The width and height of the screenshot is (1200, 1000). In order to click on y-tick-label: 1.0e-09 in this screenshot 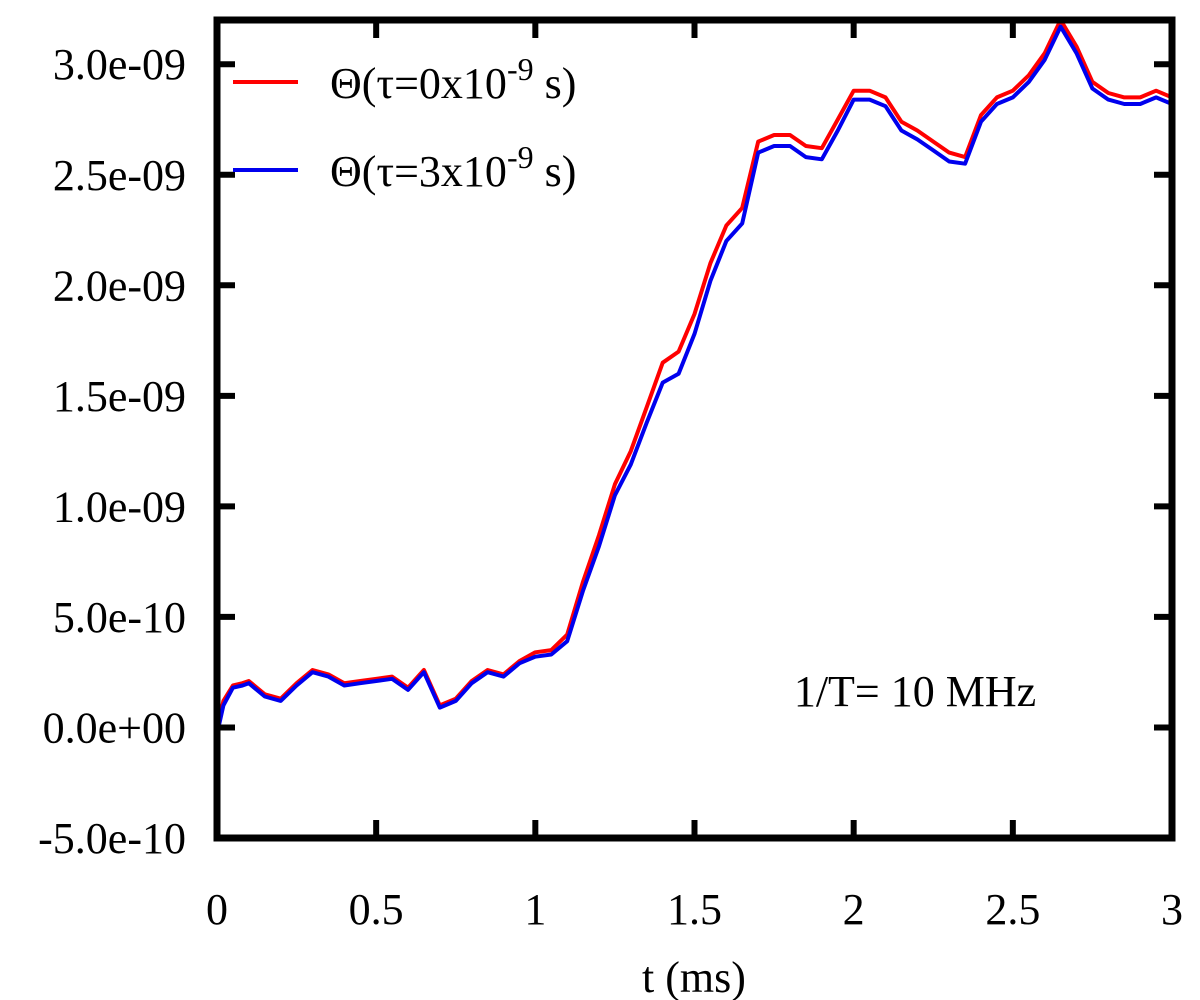, I will do `click(119, 506)`.